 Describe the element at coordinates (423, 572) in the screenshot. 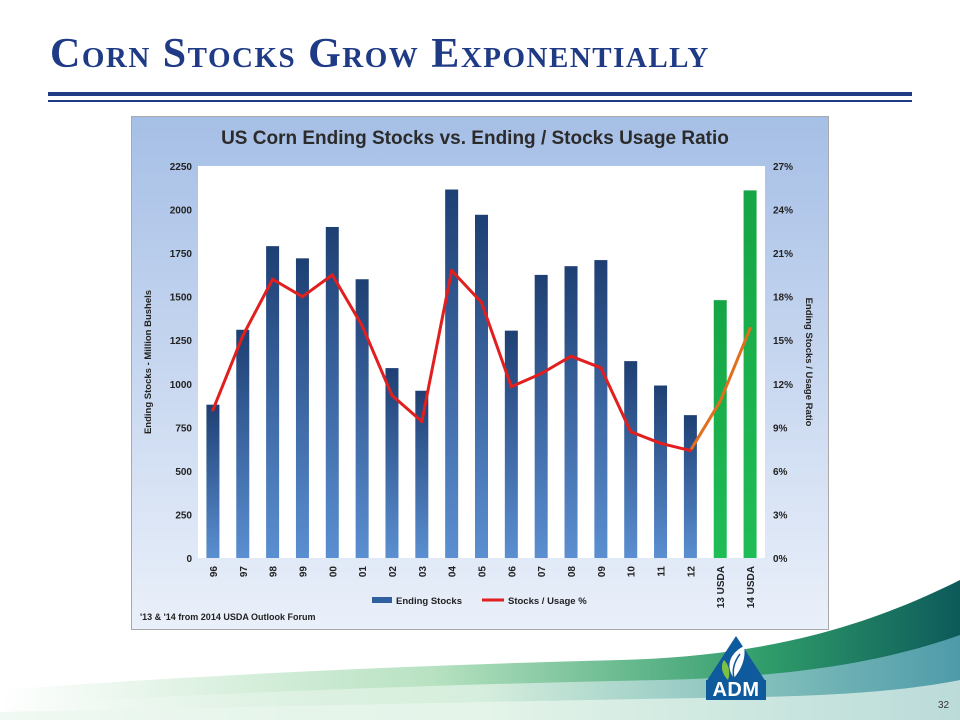

I see `x-tick-label: 03` at that location.